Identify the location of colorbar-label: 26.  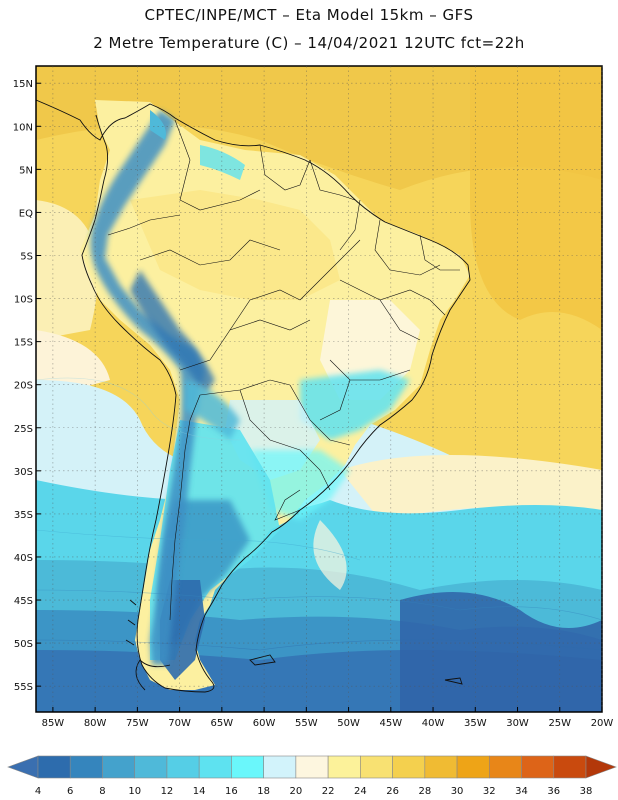
(392, 791).